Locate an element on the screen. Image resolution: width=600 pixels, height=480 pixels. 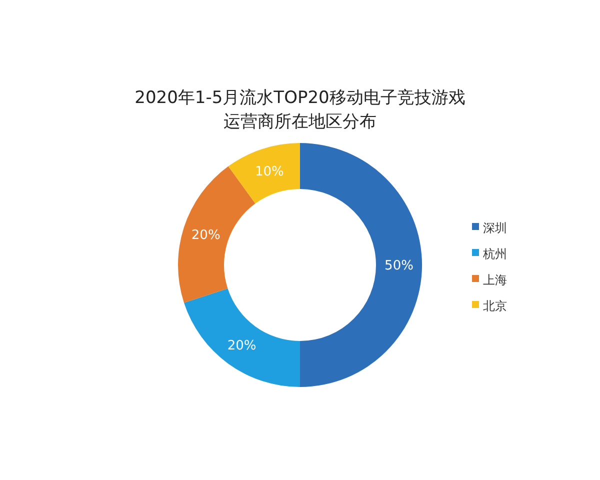
data-label: 10% is located at coordinates (269, 172).